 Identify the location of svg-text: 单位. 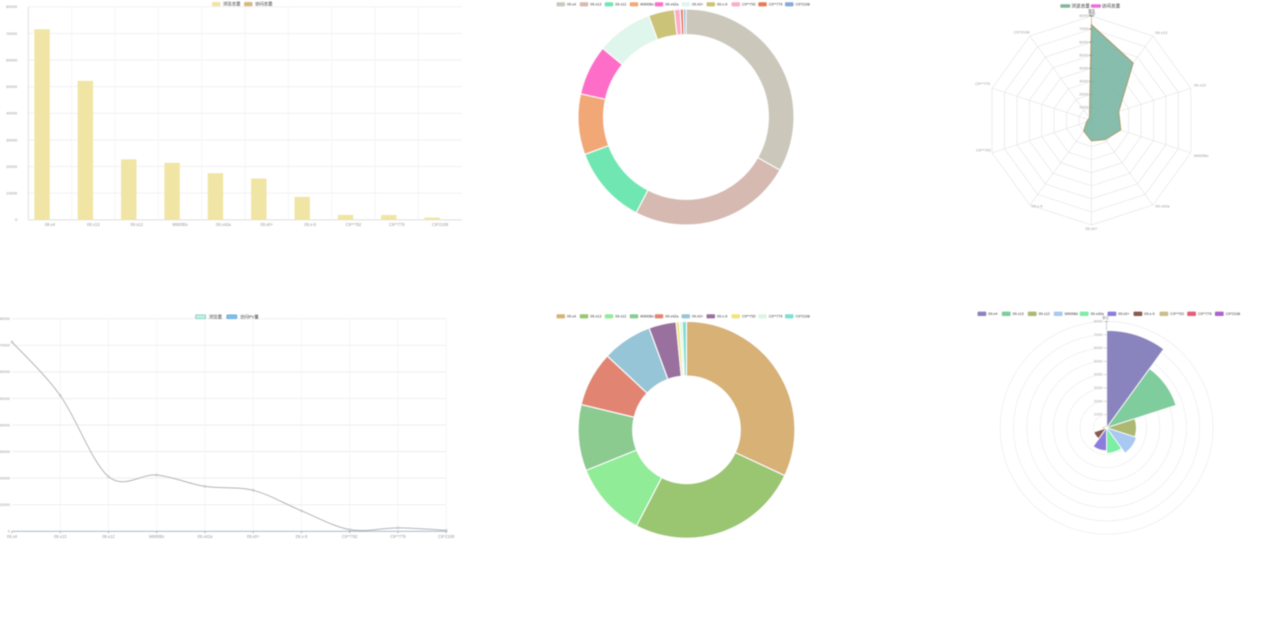
(1105, 317).